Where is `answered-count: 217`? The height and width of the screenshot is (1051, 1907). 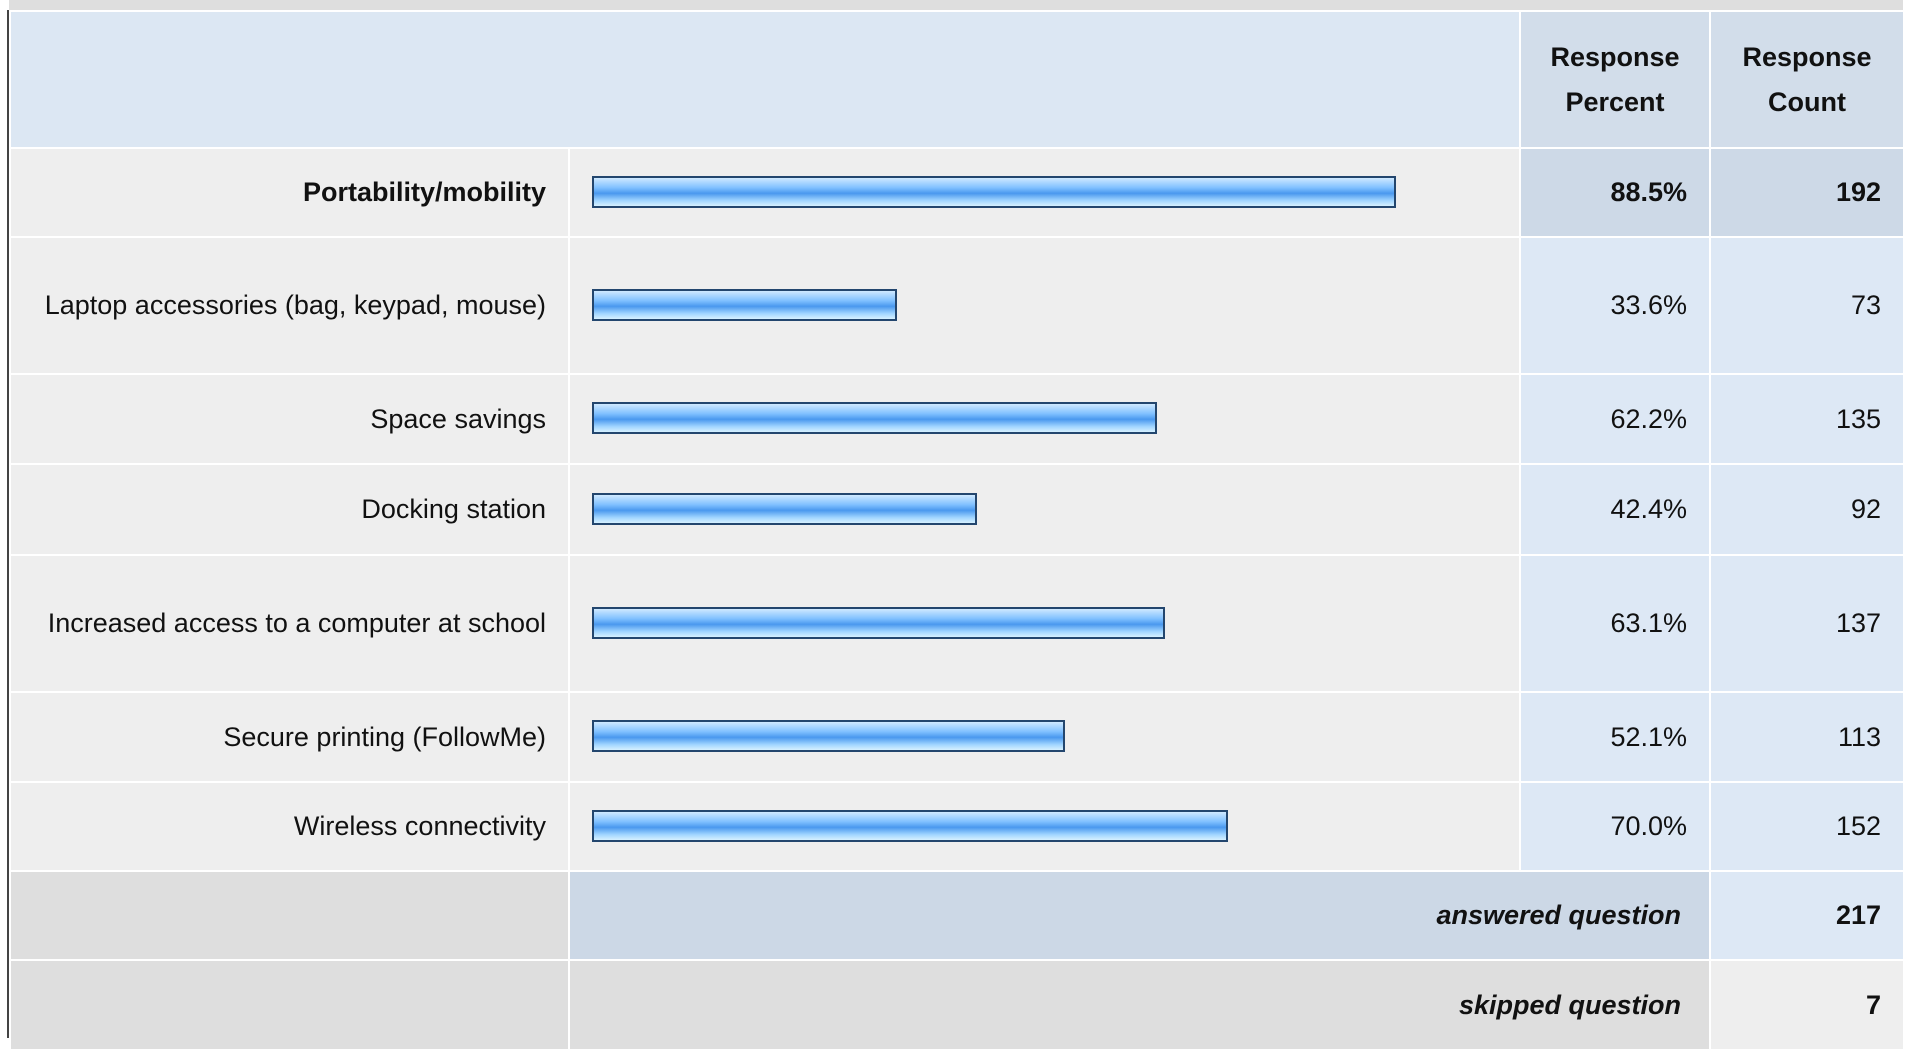
answered-count: 217 is located at coordinates (1807, 915).